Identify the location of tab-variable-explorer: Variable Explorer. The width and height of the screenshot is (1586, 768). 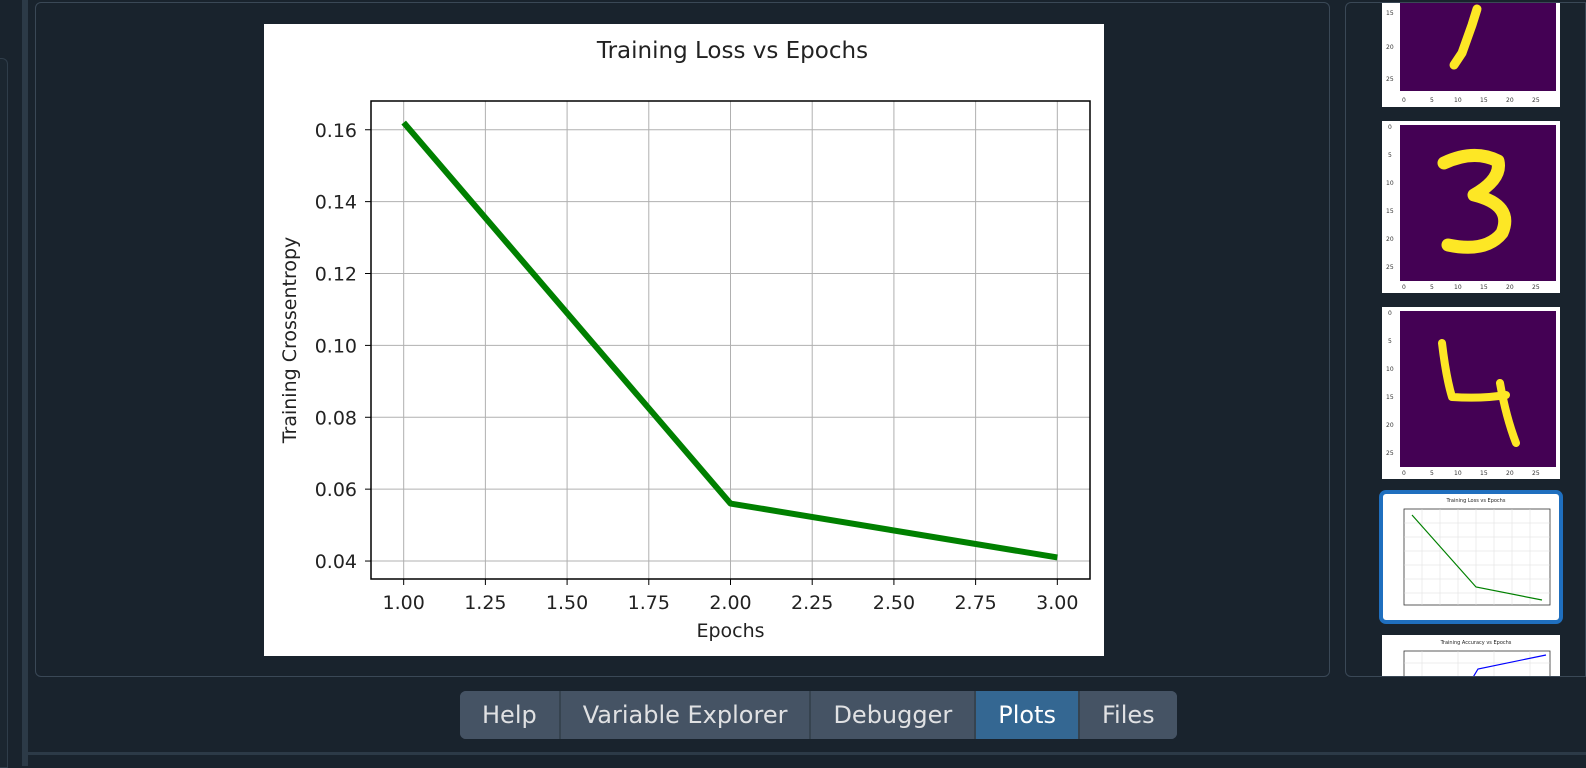
(686, 715).